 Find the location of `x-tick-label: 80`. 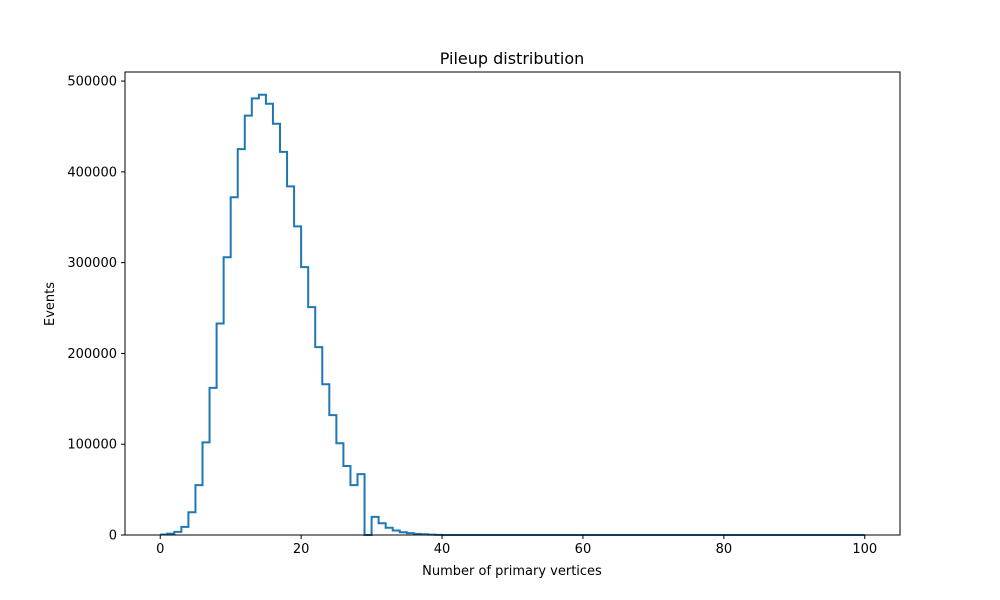

x-tick-label: 80 is located at coordinates (724, 549).